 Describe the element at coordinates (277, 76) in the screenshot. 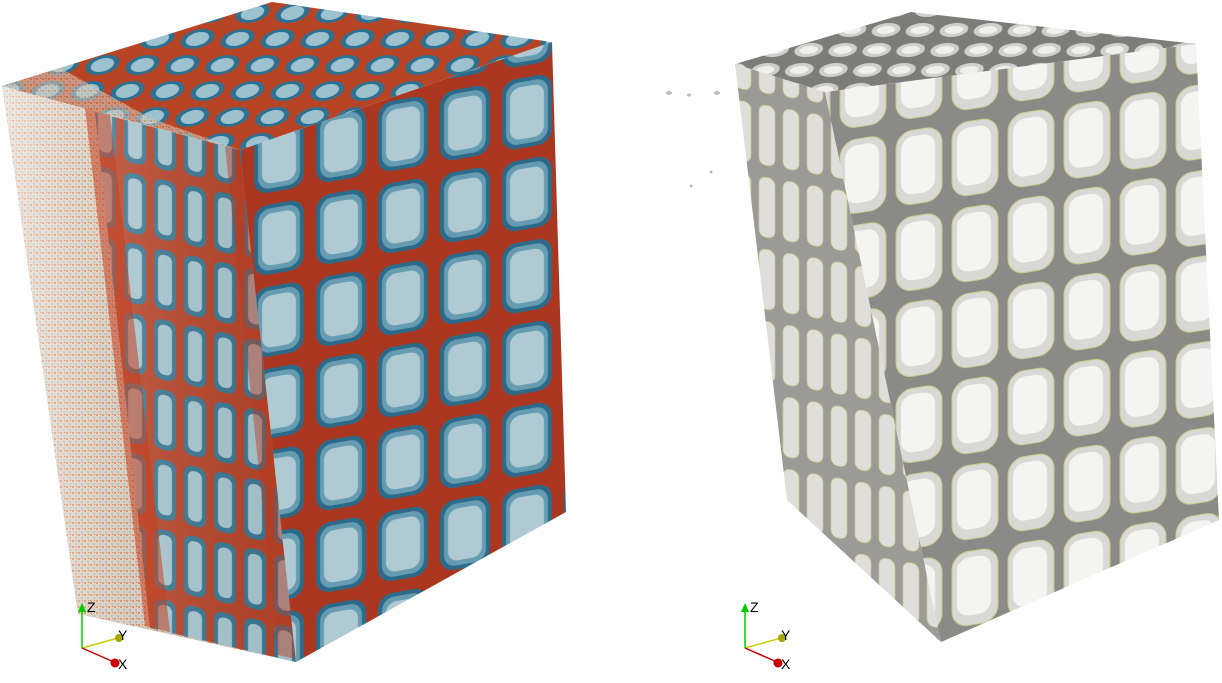

I see `block-top-face` at that location.